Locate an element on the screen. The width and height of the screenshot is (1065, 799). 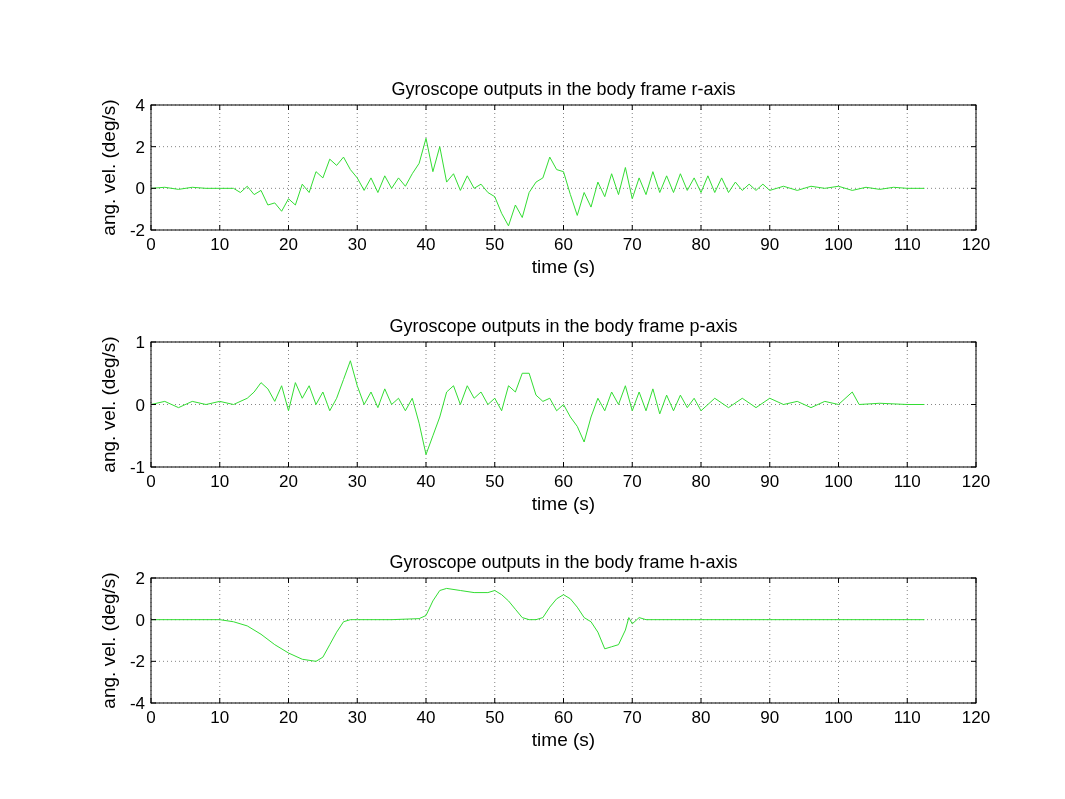
y-tick-label: -1 is located at coordinates (137, 467).